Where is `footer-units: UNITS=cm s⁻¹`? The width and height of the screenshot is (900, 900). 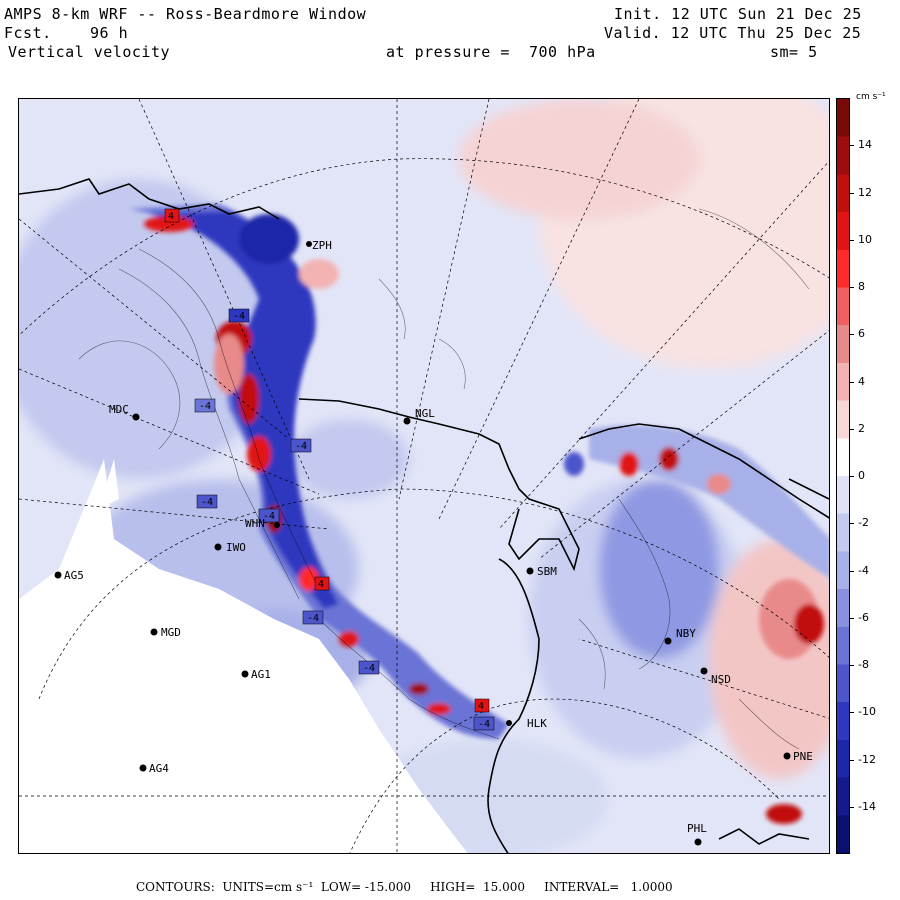 footer-units: UNITS=cm s⁻¹ is located at coordinates (268, 887).